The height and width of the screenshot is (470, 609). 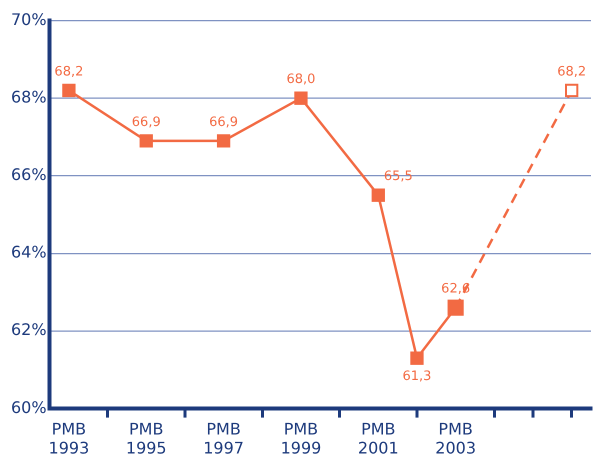 I want to click on y-tick-label: 68%, so click(x=29, y=96).